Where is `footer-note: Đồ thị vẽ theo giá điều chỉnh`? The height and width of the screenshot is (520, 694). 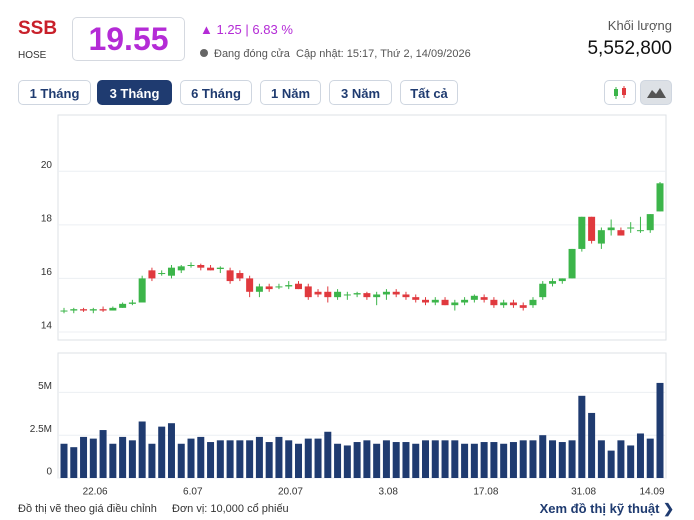 footer-note: Đồ thị vẽ theo giá điều chỉnh is located at coordinates (87, 509).